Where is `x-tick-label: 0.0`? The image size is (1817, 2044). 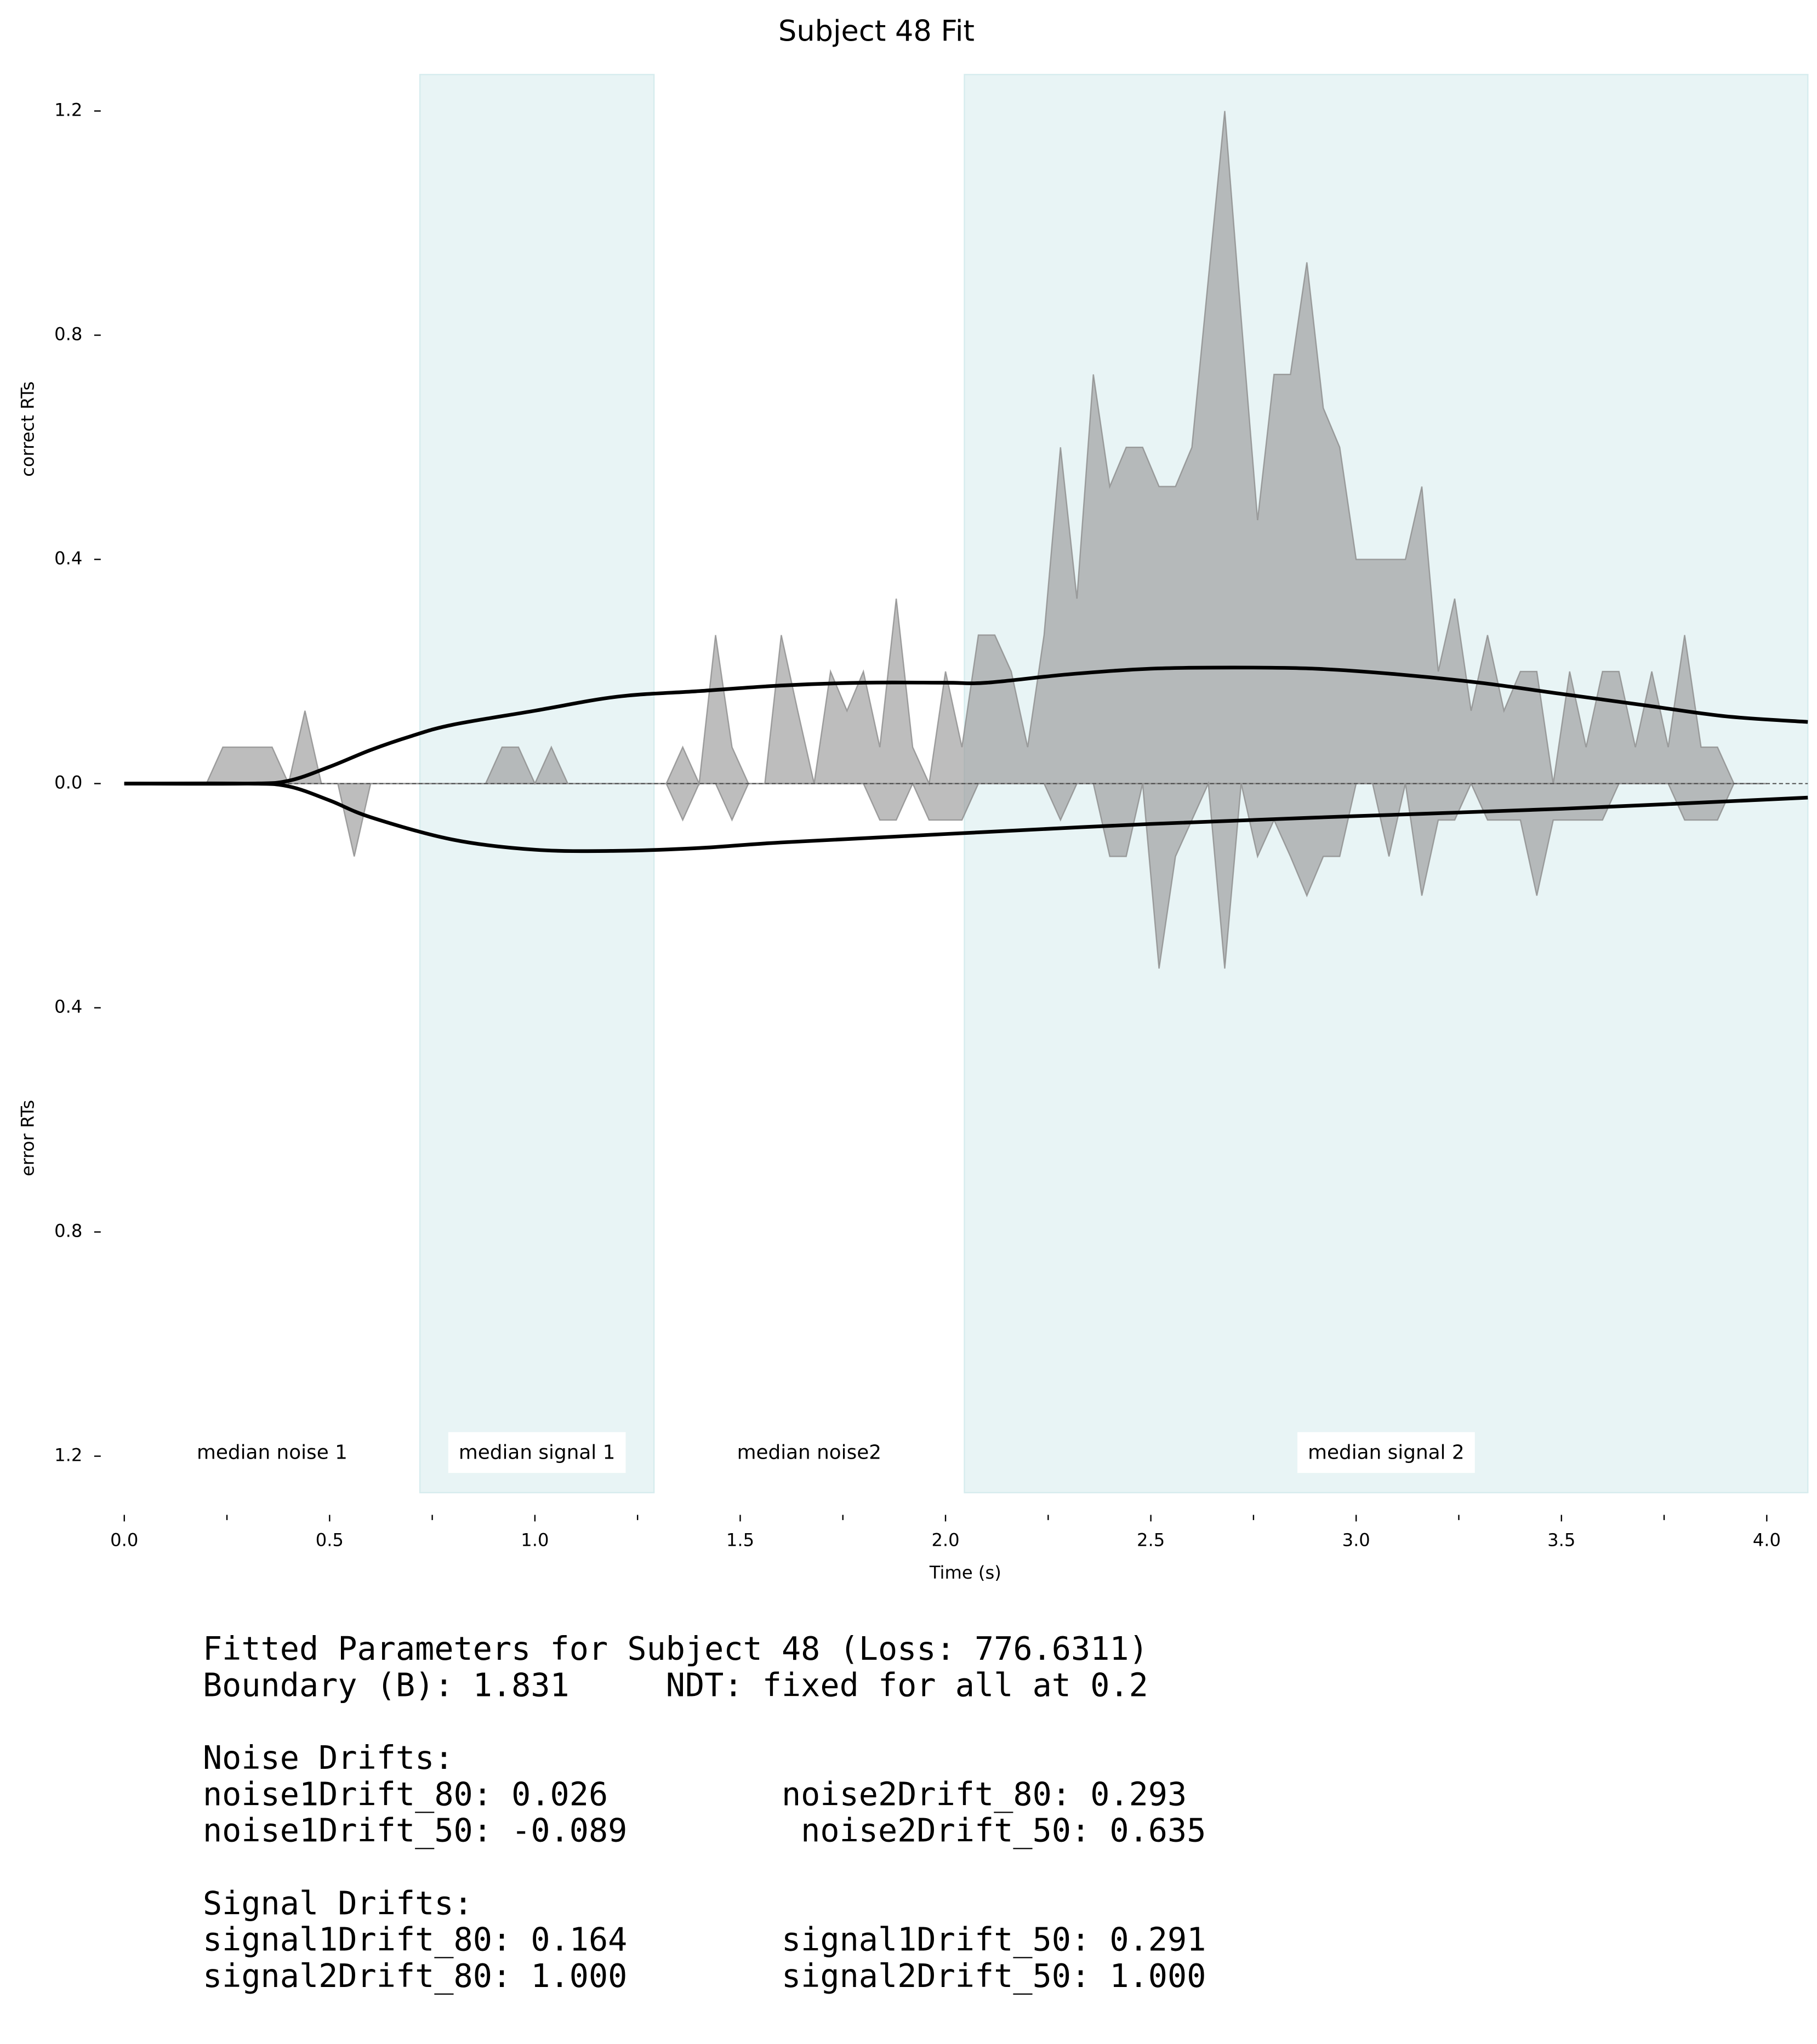 x-tick-label: 0.0 is located at coordinates (124, 1540).